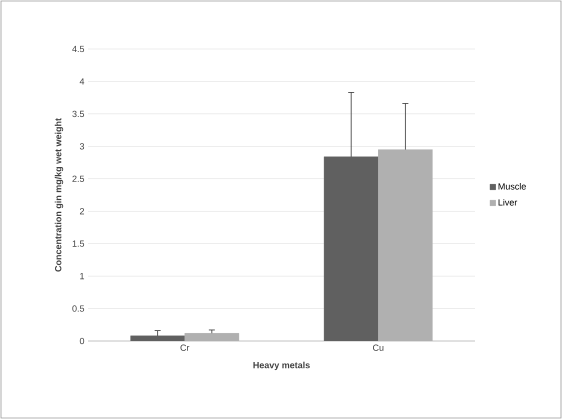  I want to click on x-axis-title: Heavy metals, so click(281, 366).